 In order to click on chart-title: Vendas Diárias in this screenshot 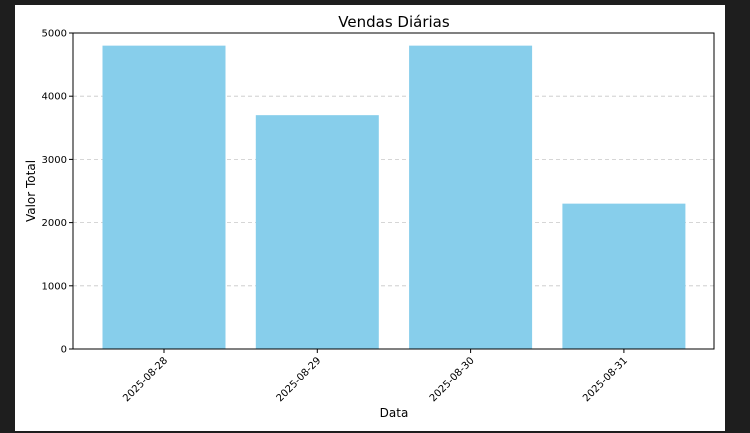, I will do `click(394, 22)`.